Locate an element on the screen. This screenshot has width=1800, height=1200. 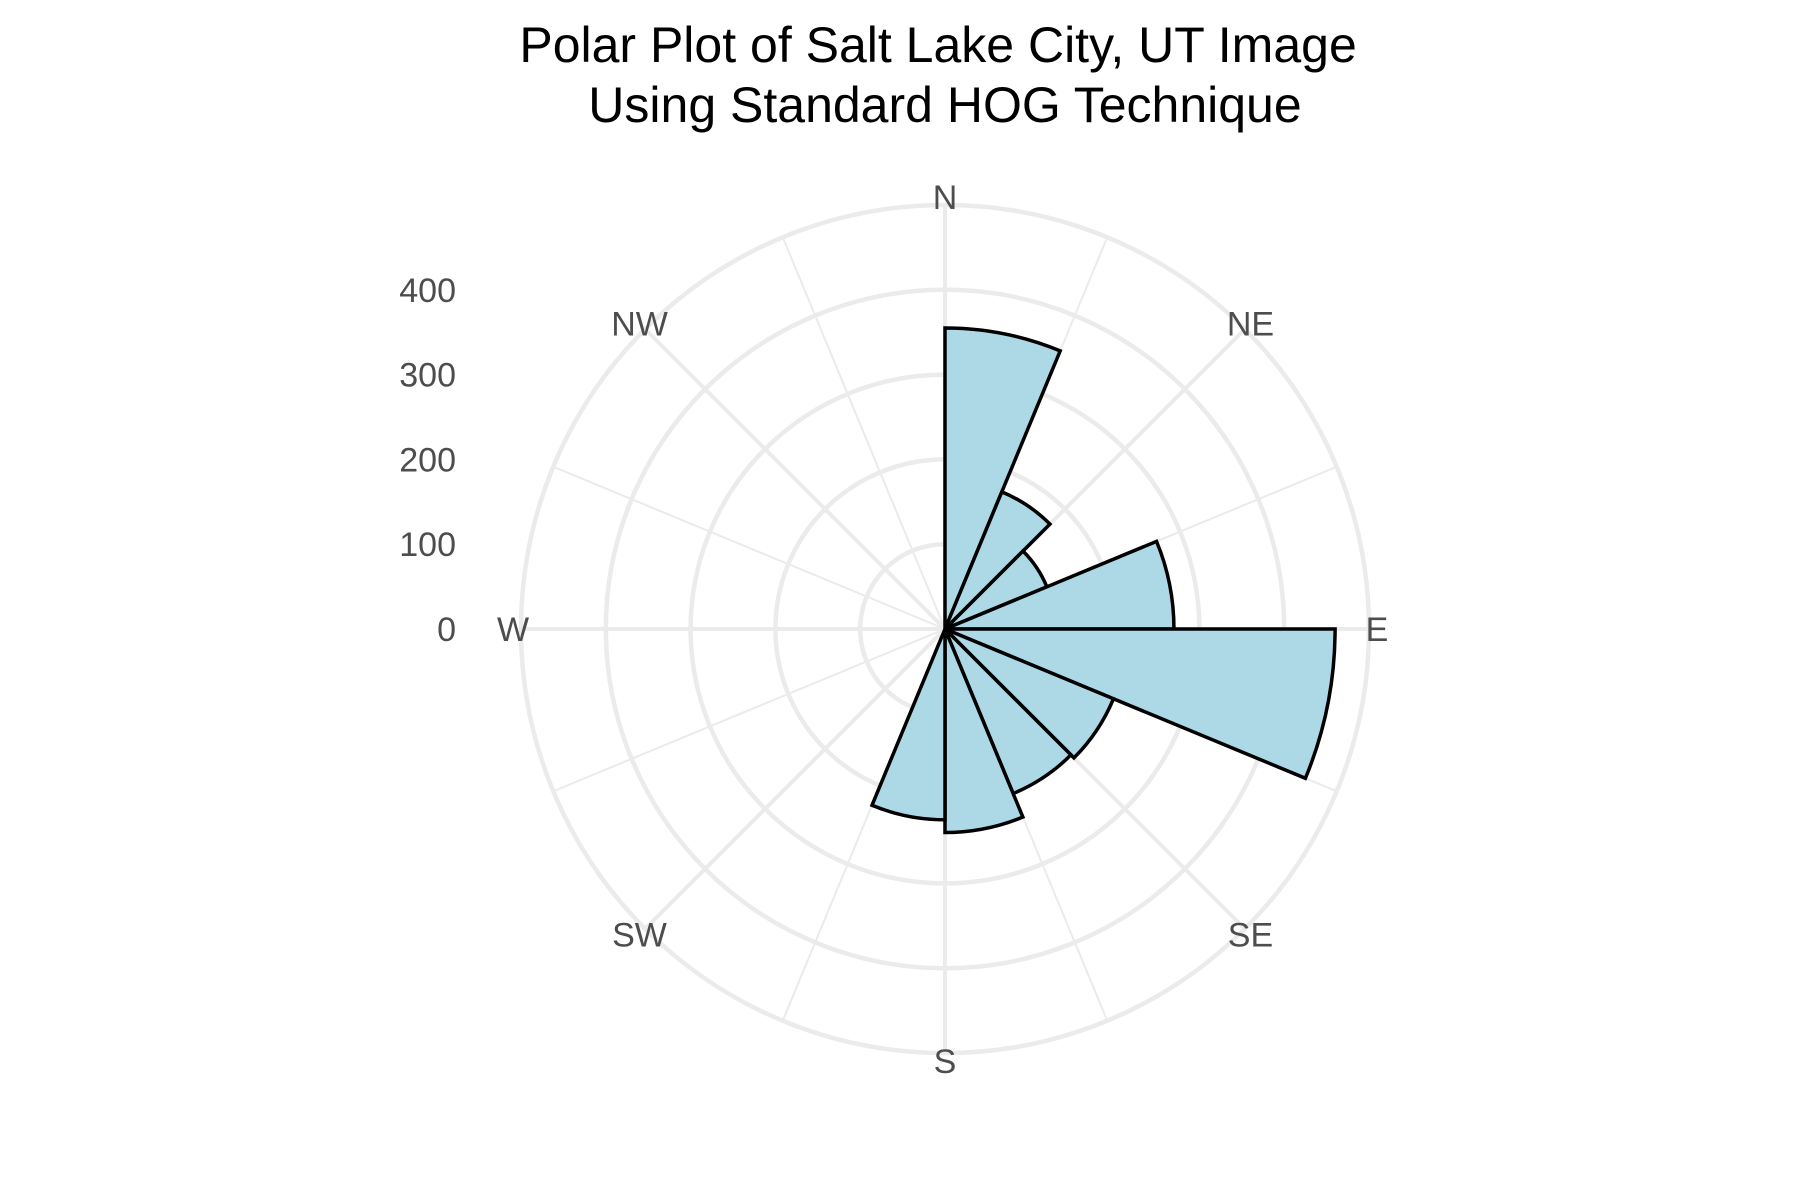
chart-title-line-2: Using Standard HOG Technique is located at coordinates (944, 105).